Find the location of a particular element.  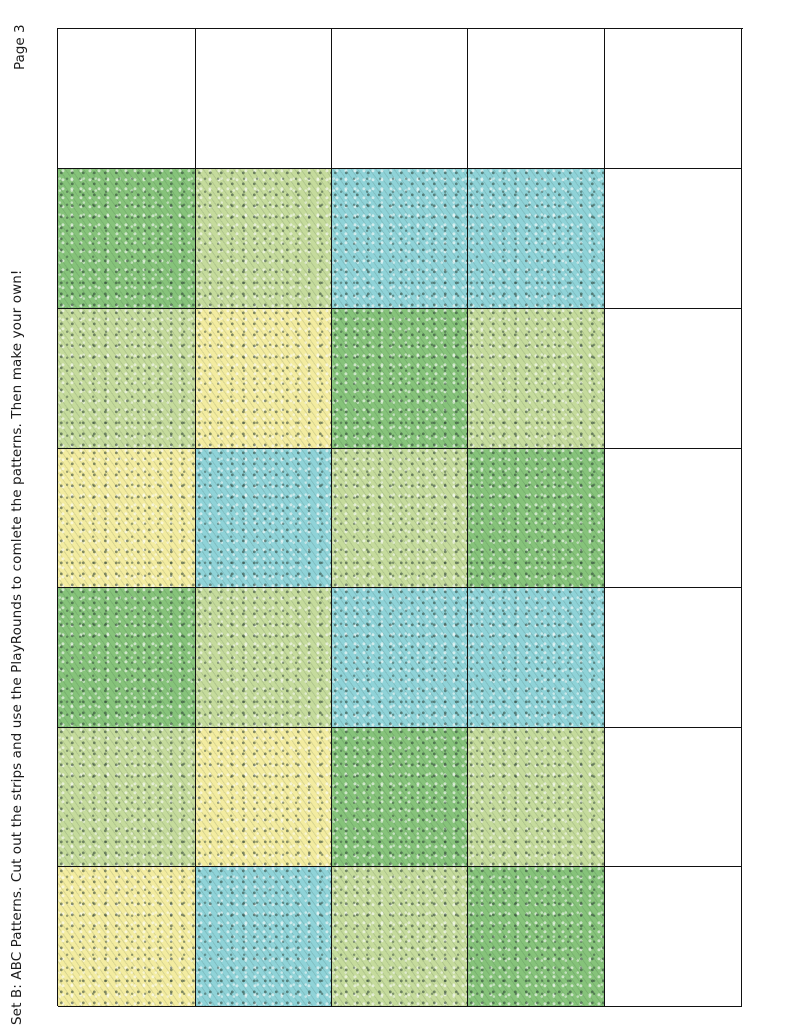

page-number: Page 3 is located at coordinates (20, 47).